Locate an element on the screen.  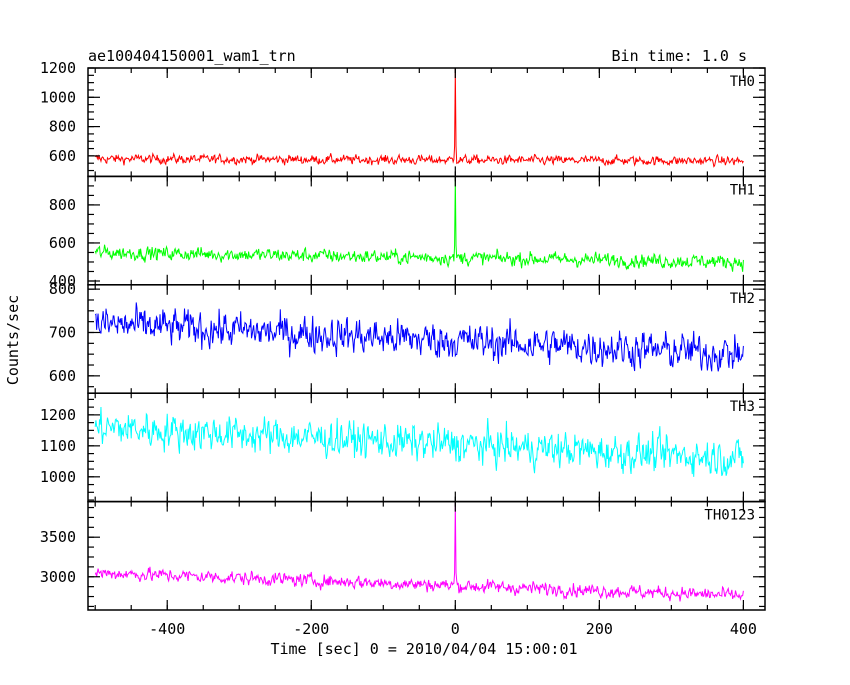
y-tick-label: 3000 is located at coordinates (58, 577).